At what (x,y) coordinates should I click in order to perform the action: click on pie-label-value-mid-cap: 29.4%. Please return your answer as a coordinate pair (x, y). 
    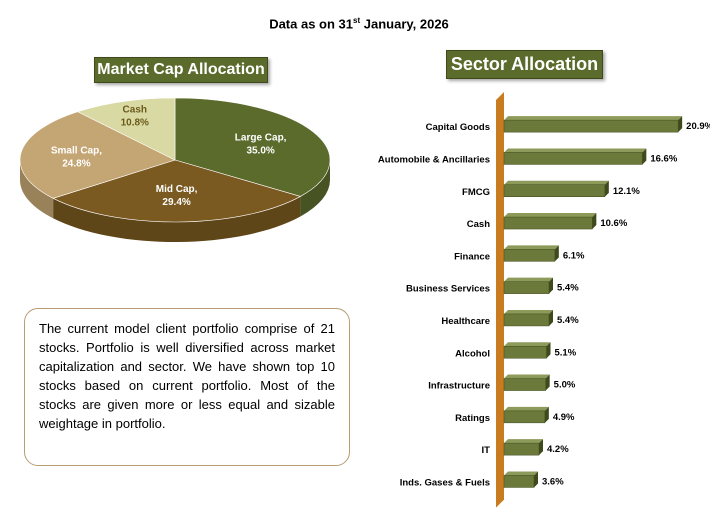
    Looking at the image, I should click on (176, 202).